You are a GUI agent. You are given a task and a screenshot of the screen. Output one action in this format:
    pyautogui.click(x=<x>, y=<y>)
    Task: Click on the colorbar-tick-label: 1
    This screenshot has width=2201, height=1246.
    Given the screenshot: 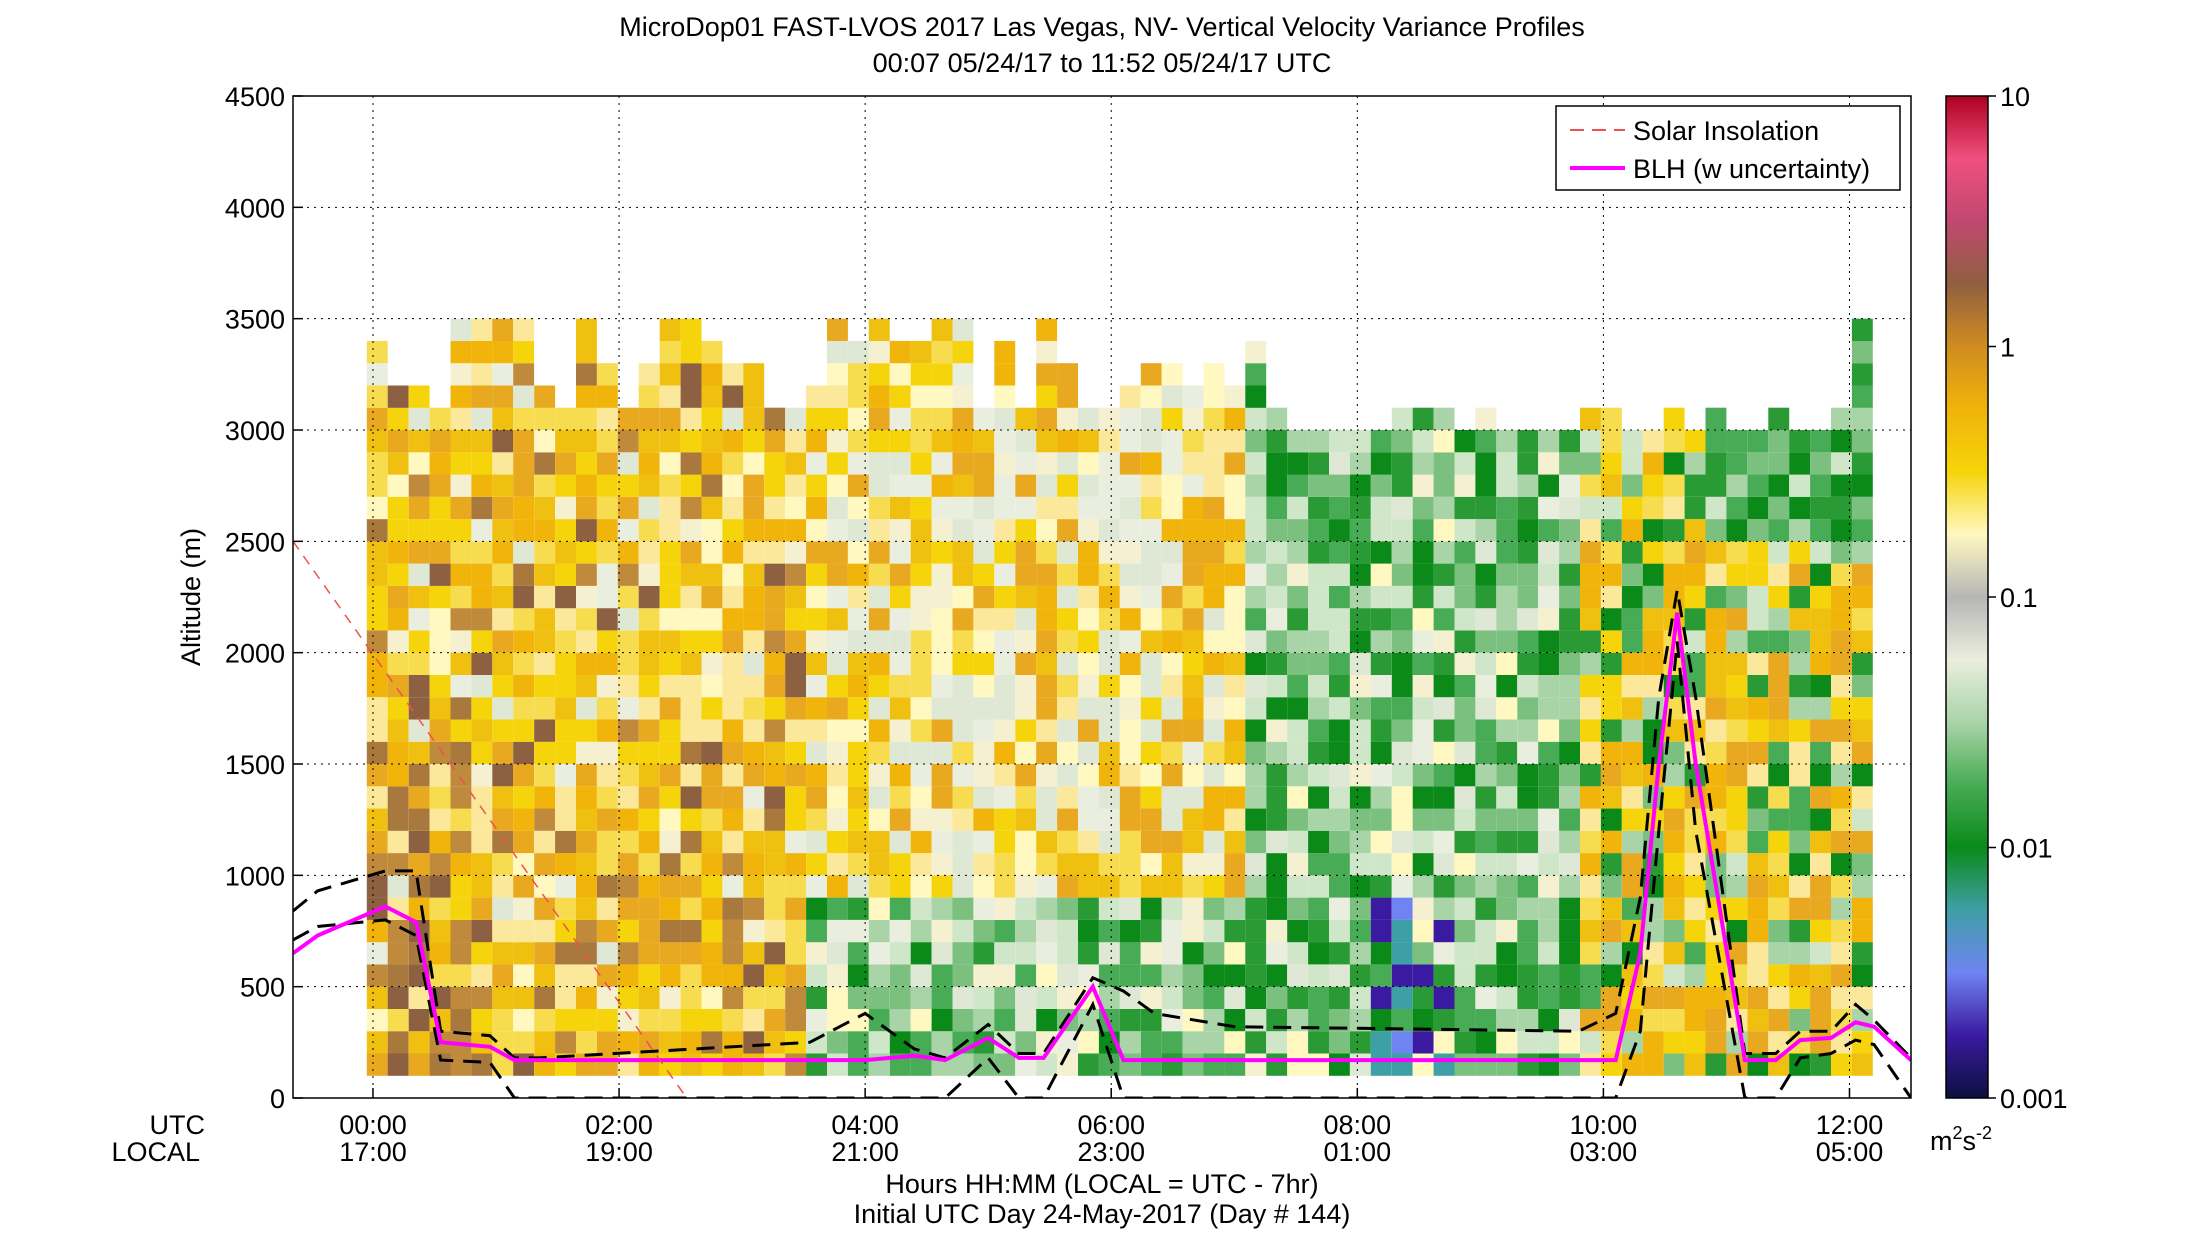 What is the action you would take?
    pyautogui.click(x=2007, y=348)
    